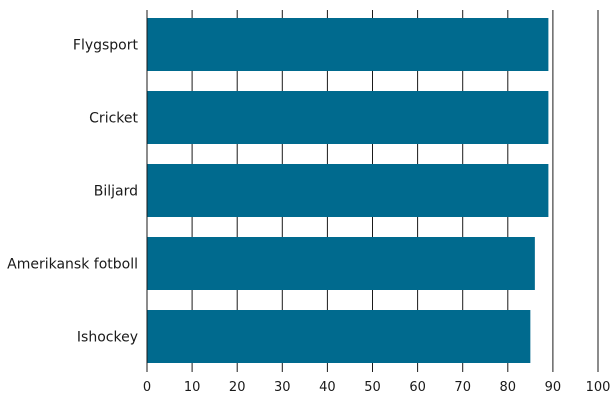 This screenshot has width=611, height=396. What do you see at coordinates (417, 387) in the screenshot?
I see `x-tick-label: 60` at bounding box center [417, 387].